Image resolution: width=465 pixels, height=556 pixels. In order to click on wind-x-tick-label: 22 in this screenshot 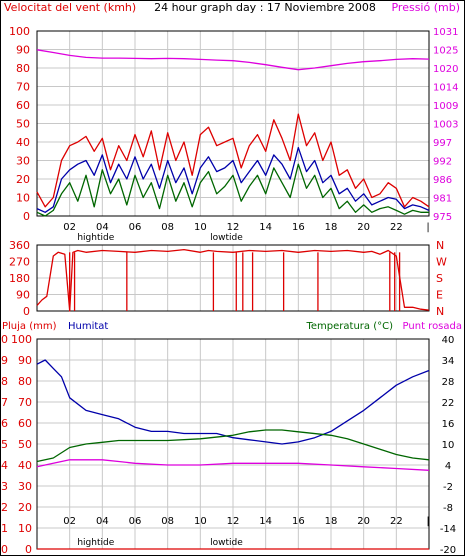, I will do `click(396, 227)`.